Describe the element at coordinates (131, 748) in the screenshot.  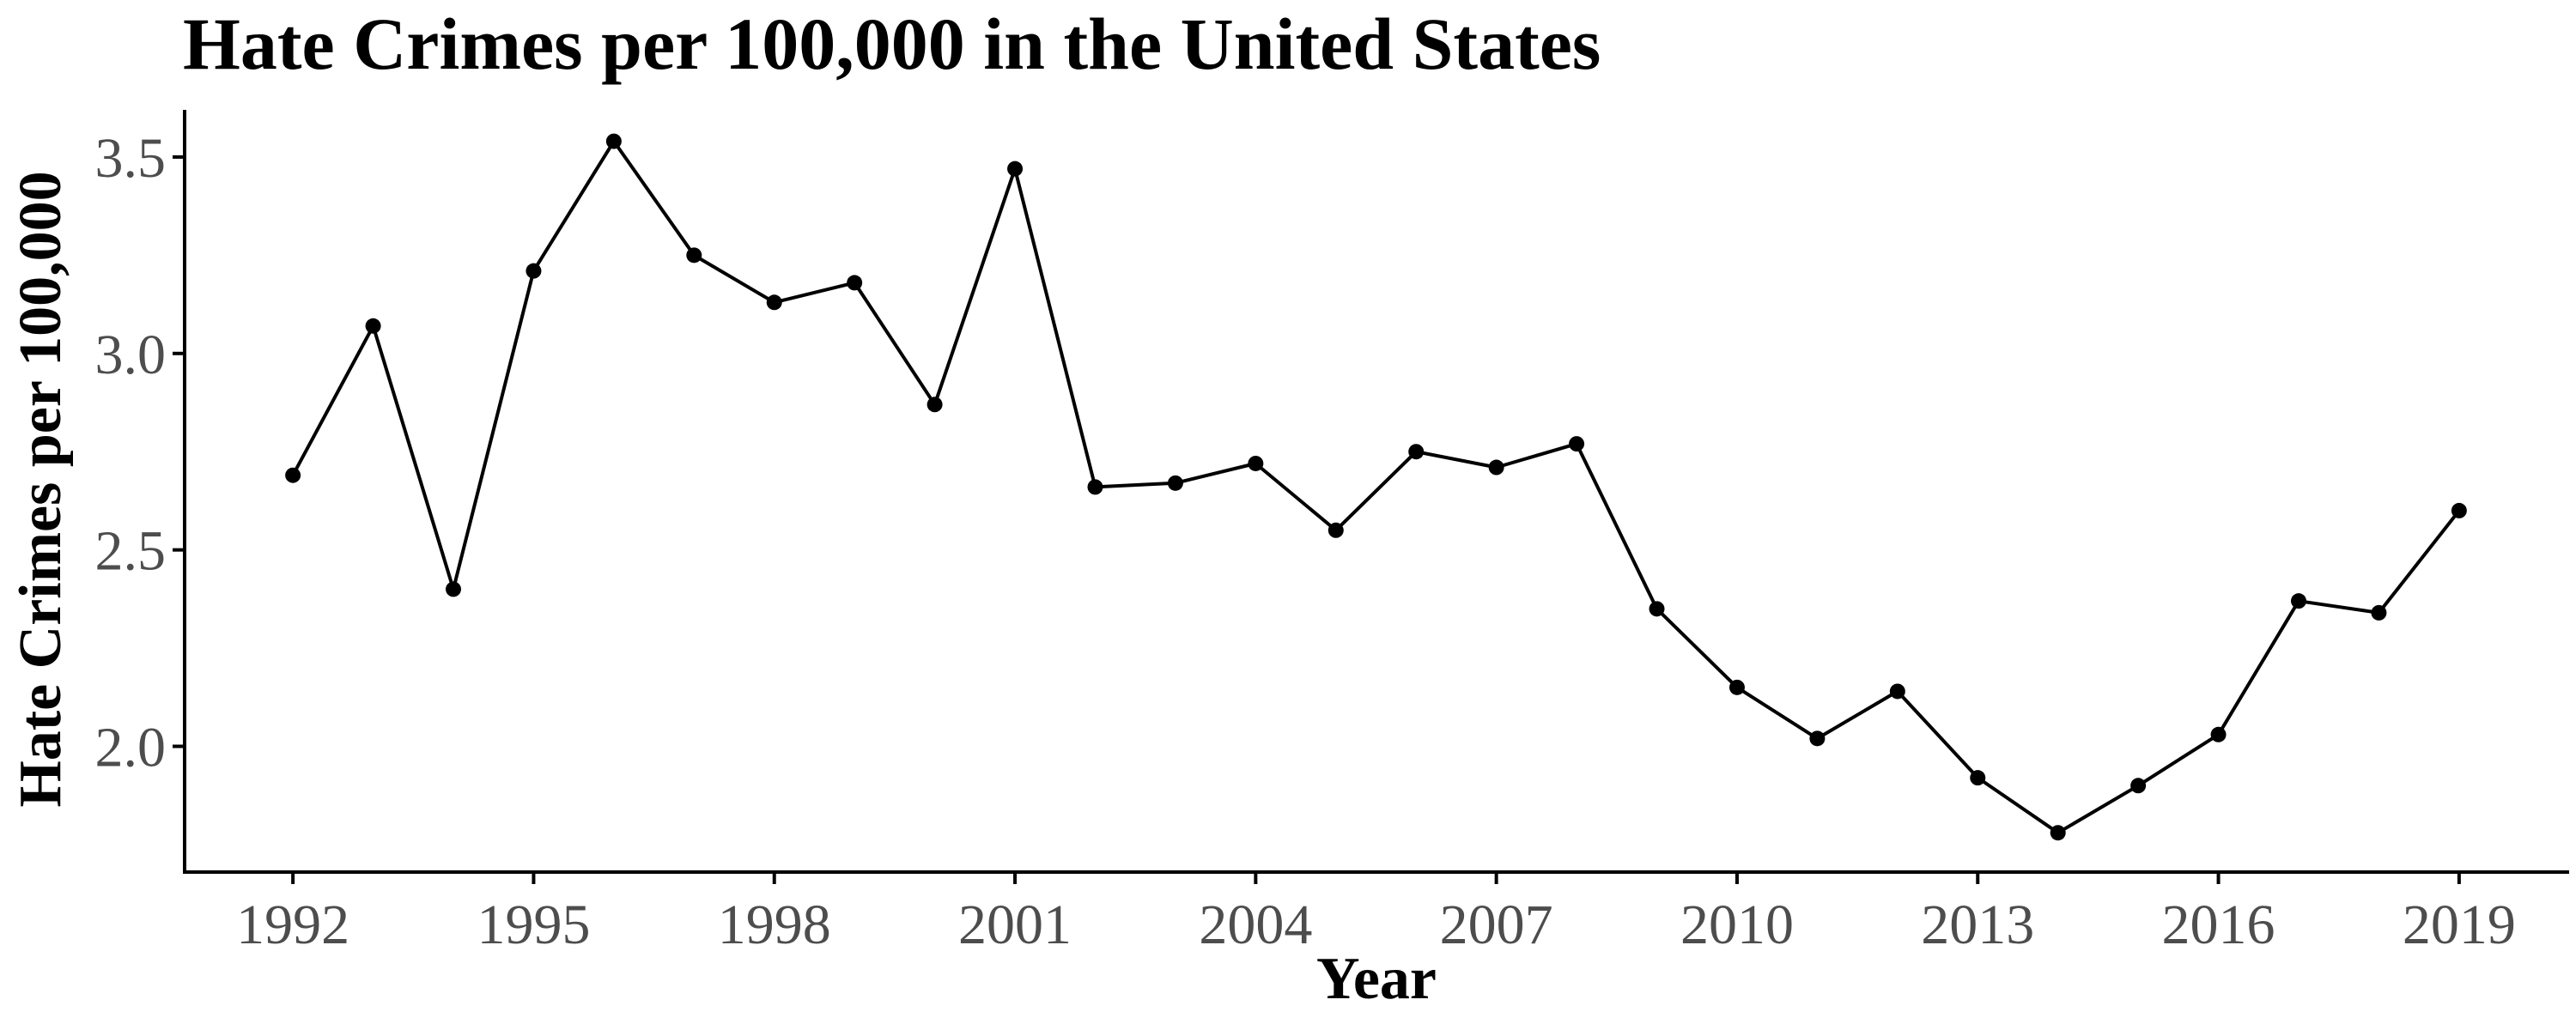
I see `y-tick-label: 2.0` at that location.